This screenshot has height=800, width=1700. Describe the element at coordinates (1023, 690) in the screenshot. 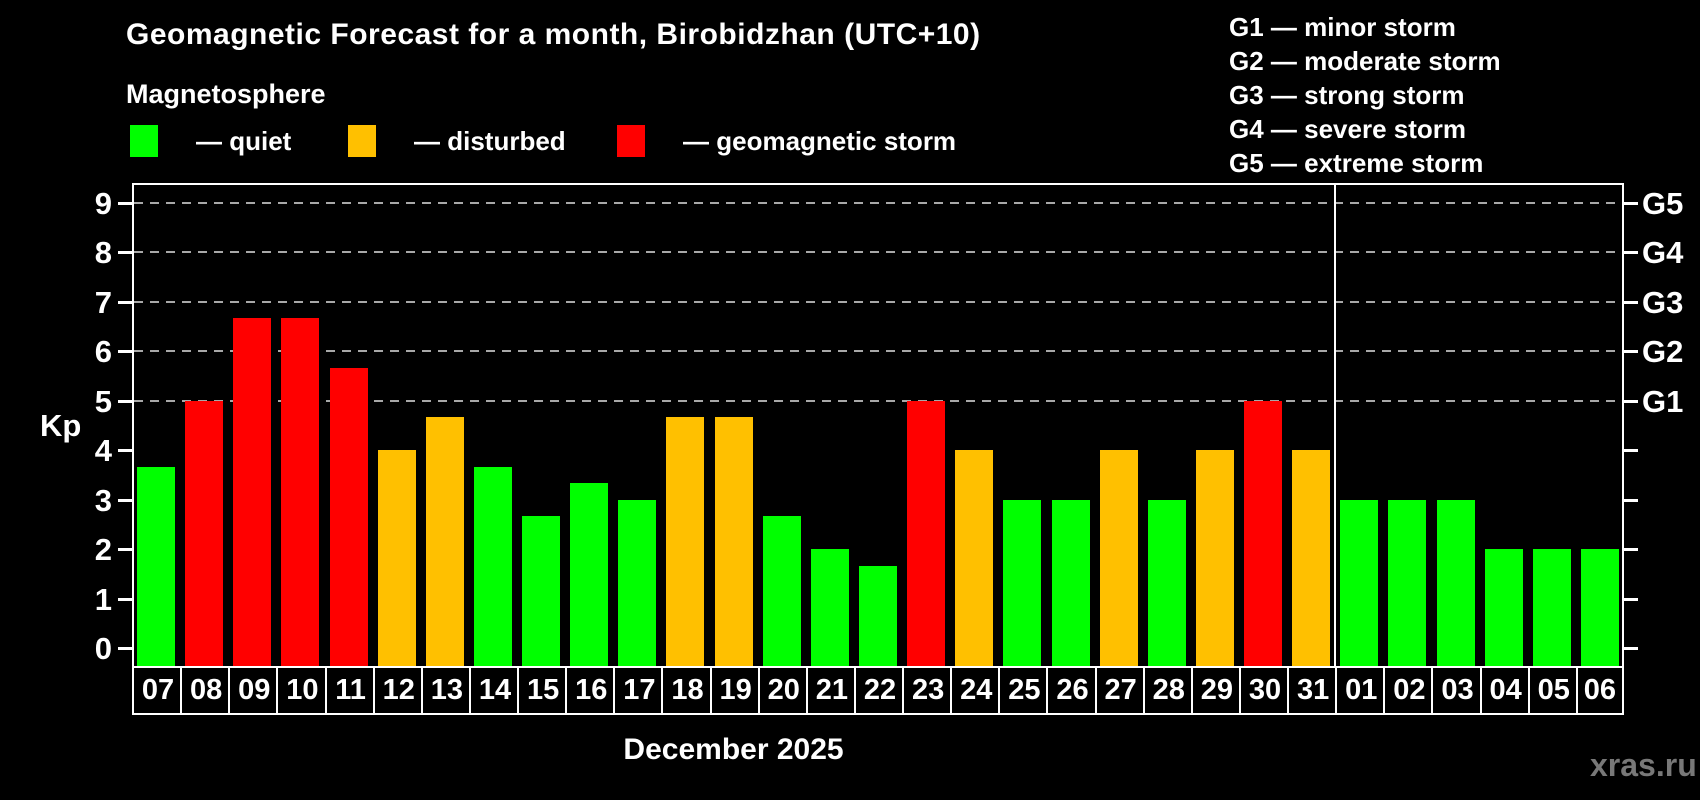

I see `date-label-25: 25` at that location.